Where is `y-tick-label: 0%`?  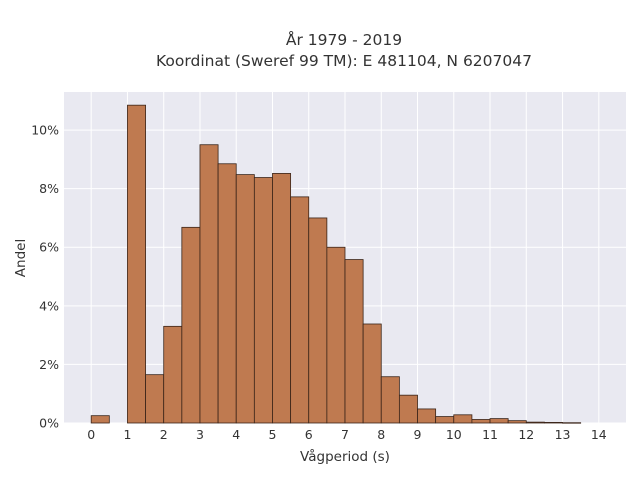
y-tick-label: 0% is located at coordinates (49, 423).